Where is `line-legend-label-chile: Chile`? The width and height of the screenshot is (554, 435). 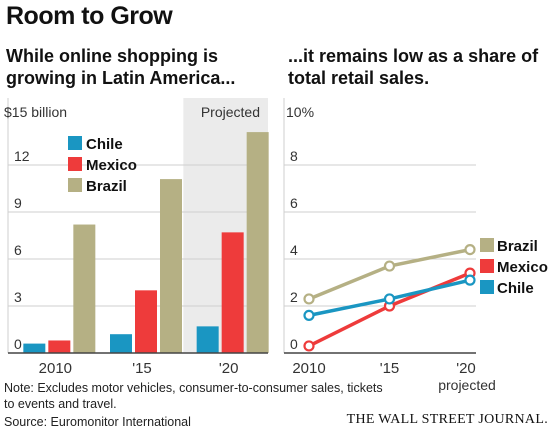
line-legend-label-chile: Chile is located at coordinates (515, 288).